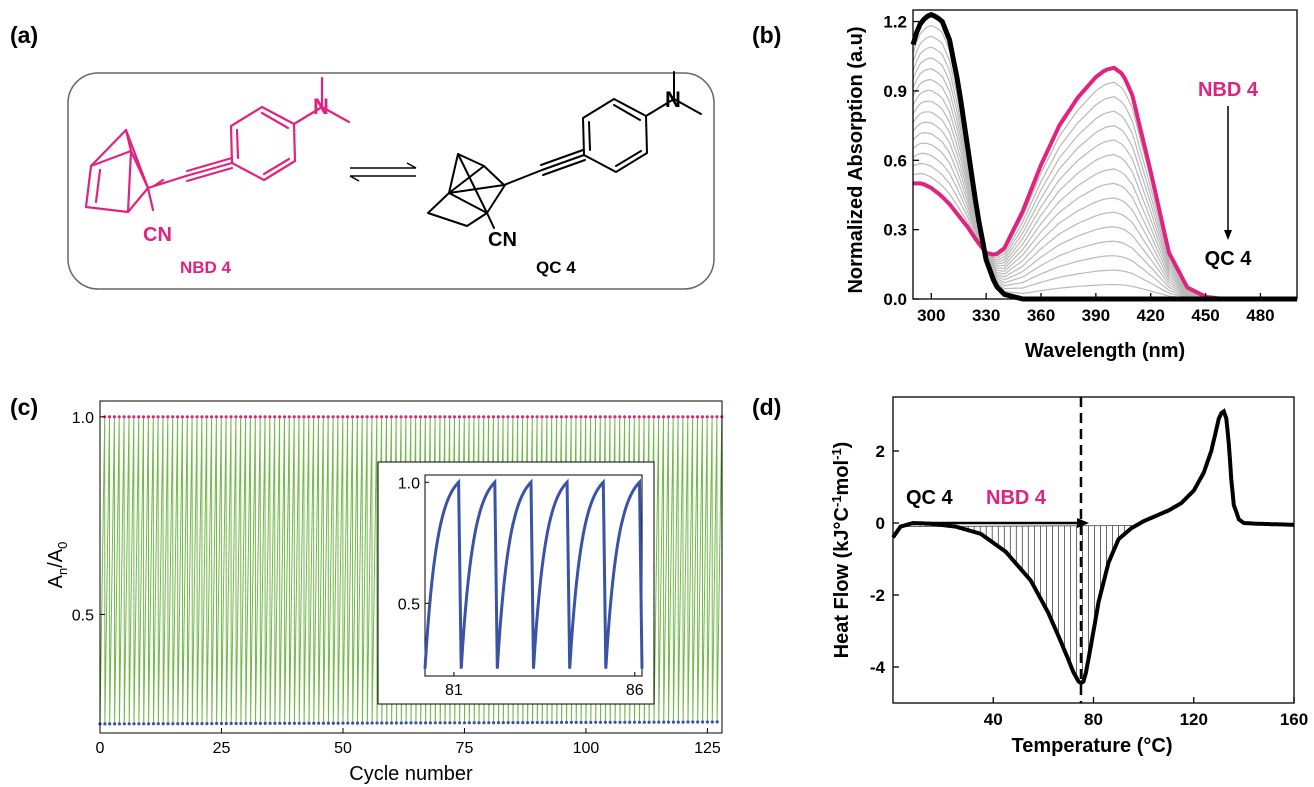  I want to click on nbd-structure, so click(217, 145).